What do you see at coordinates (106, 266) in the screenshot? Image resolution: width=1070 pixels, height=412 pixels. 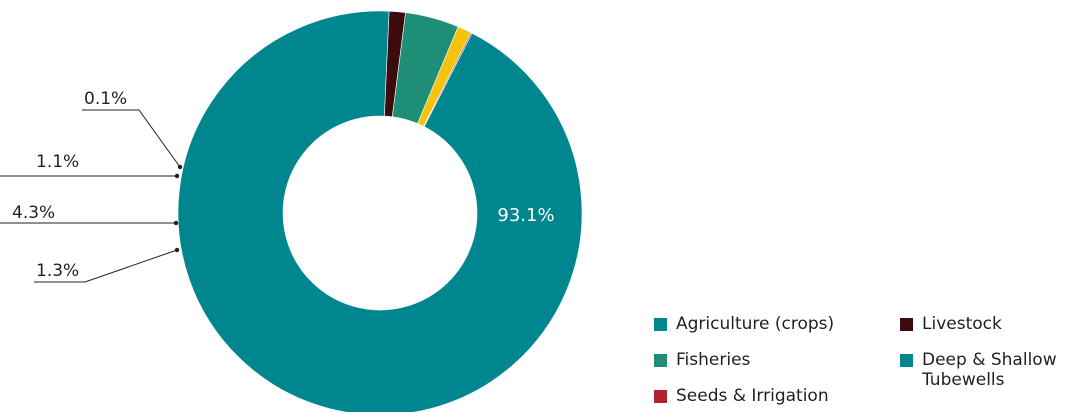 I see `callout-line-livestock` at bounding box center [106, 266].